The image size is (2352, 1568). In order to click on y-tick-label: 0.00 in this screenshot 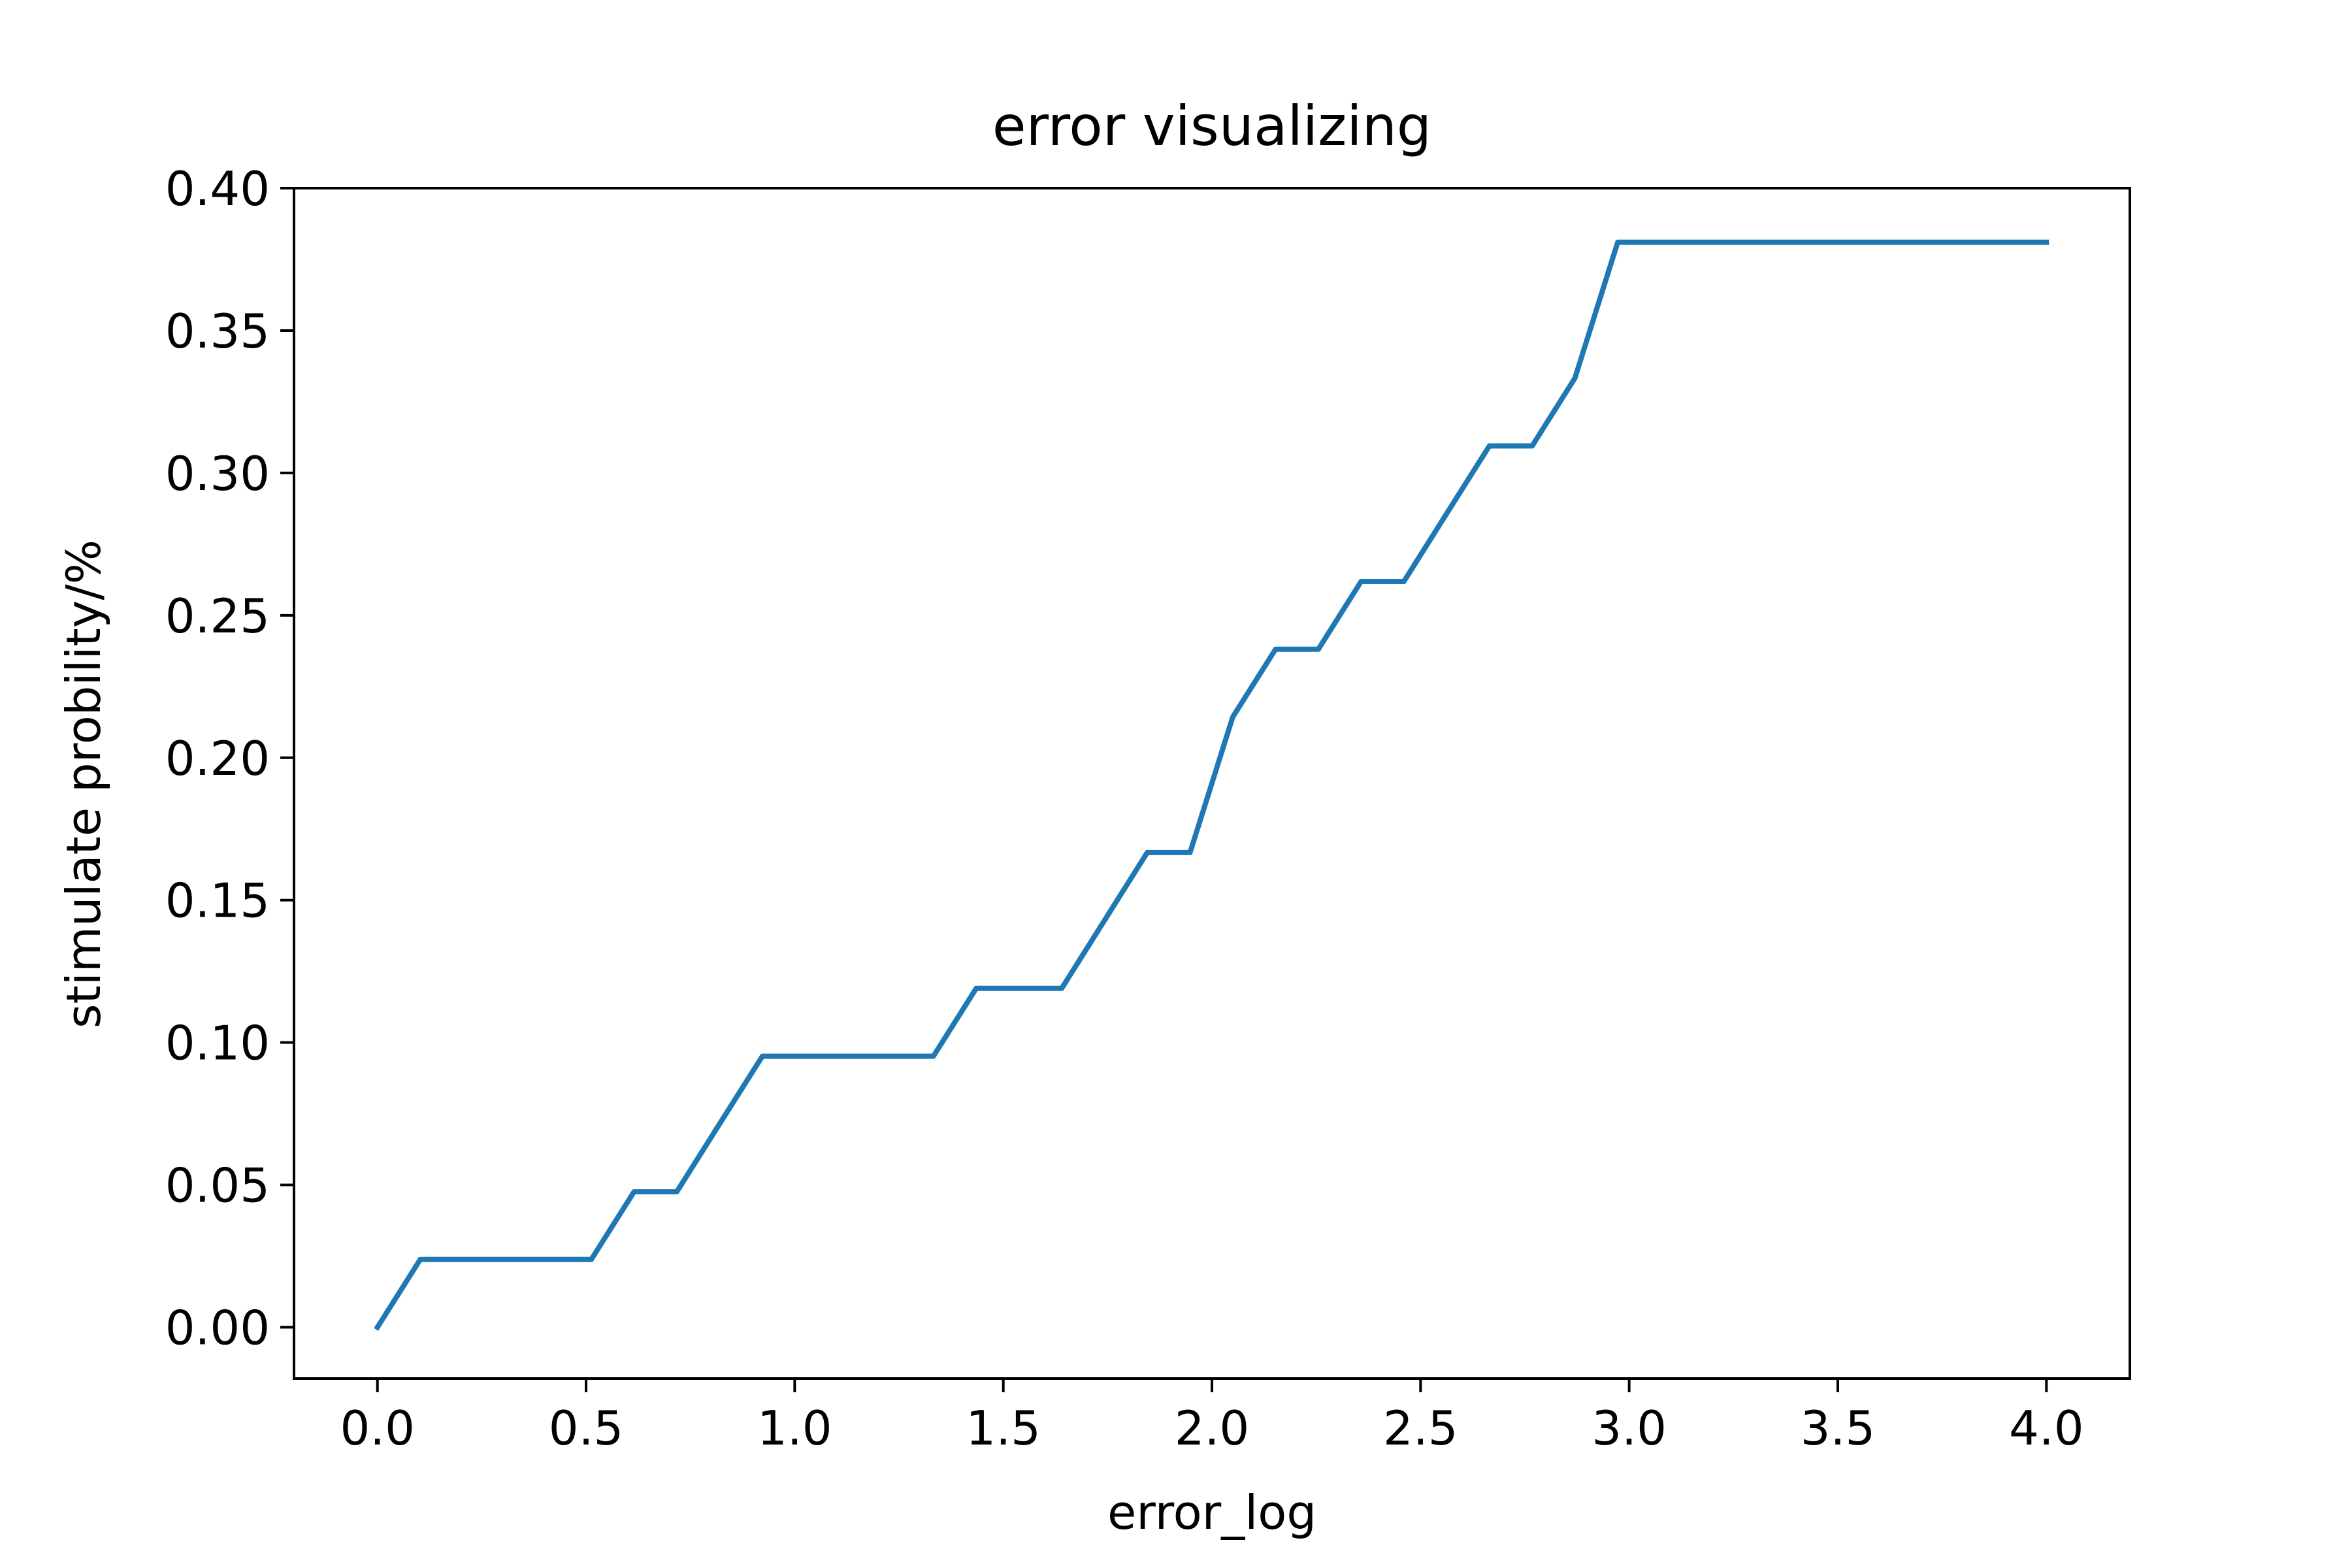, I will do `click(217, 1328)`.